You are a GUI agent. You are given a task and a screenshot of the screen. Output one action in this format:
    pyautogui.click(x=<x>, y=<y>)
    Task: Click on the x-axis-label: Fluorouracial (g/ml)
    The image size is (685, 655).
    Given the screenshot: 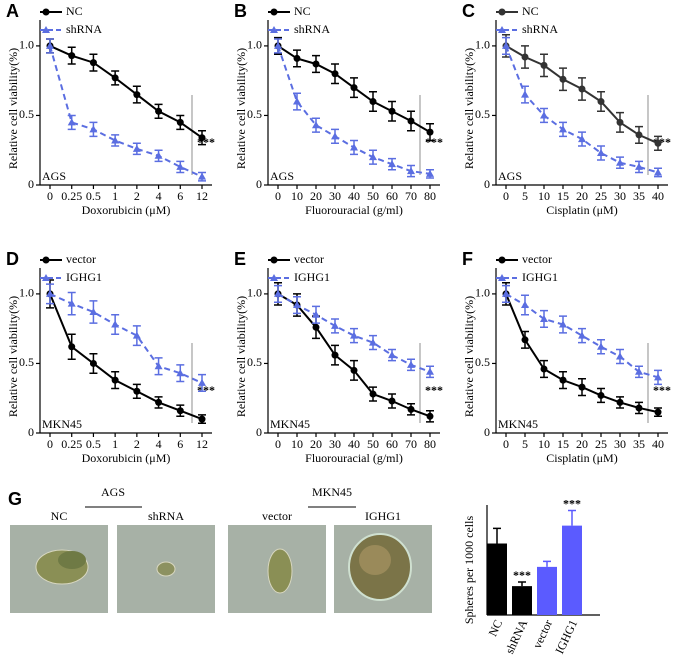 What is the action you would take?
    pyautogui.click(x=354, y=458)
    